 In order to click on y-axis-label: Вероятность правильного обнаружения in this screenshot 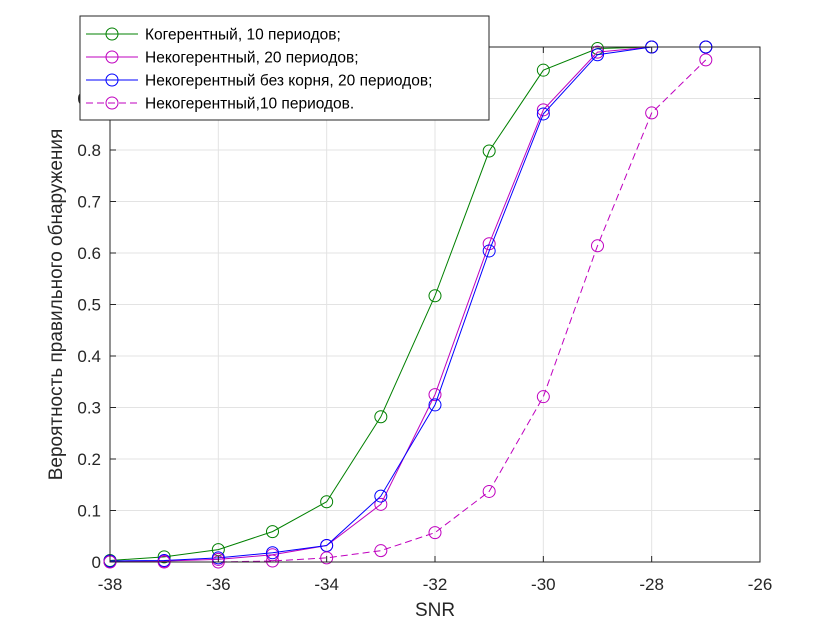, I will do `click(56, 305)`.